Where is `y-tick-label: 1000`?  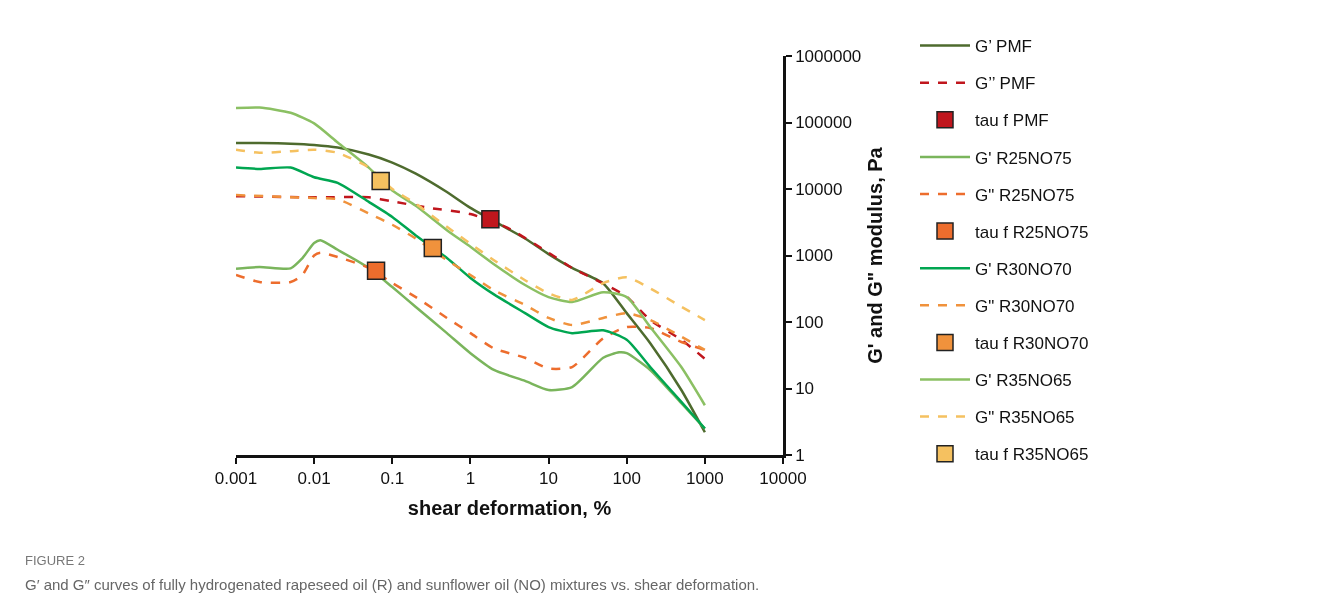
y-tick-label: 1000 is located at coordinates (814, 256).